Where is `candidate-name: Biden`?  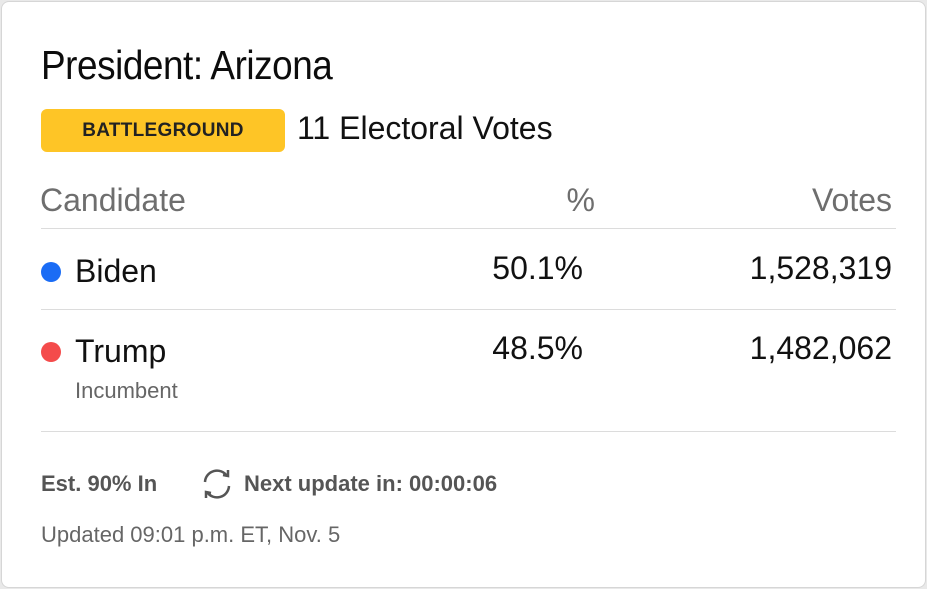 candidate-name: Biden is located at coordinates (116, 271).